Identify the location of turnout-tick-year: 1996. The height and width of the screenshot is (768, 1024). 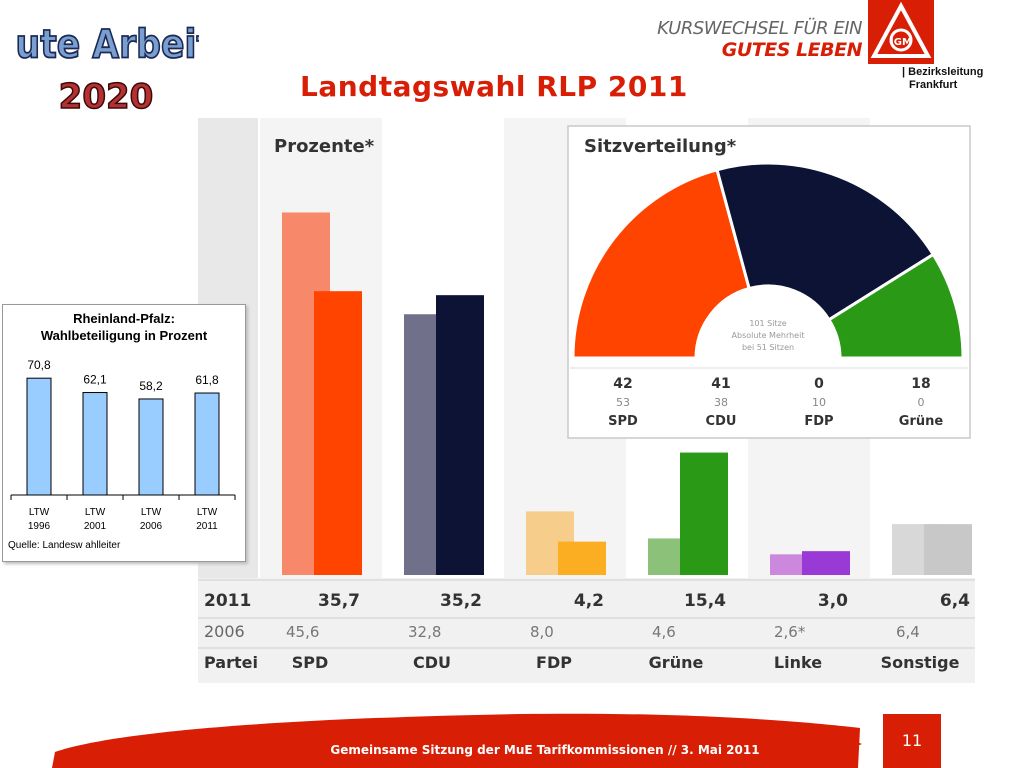
(39, 526).